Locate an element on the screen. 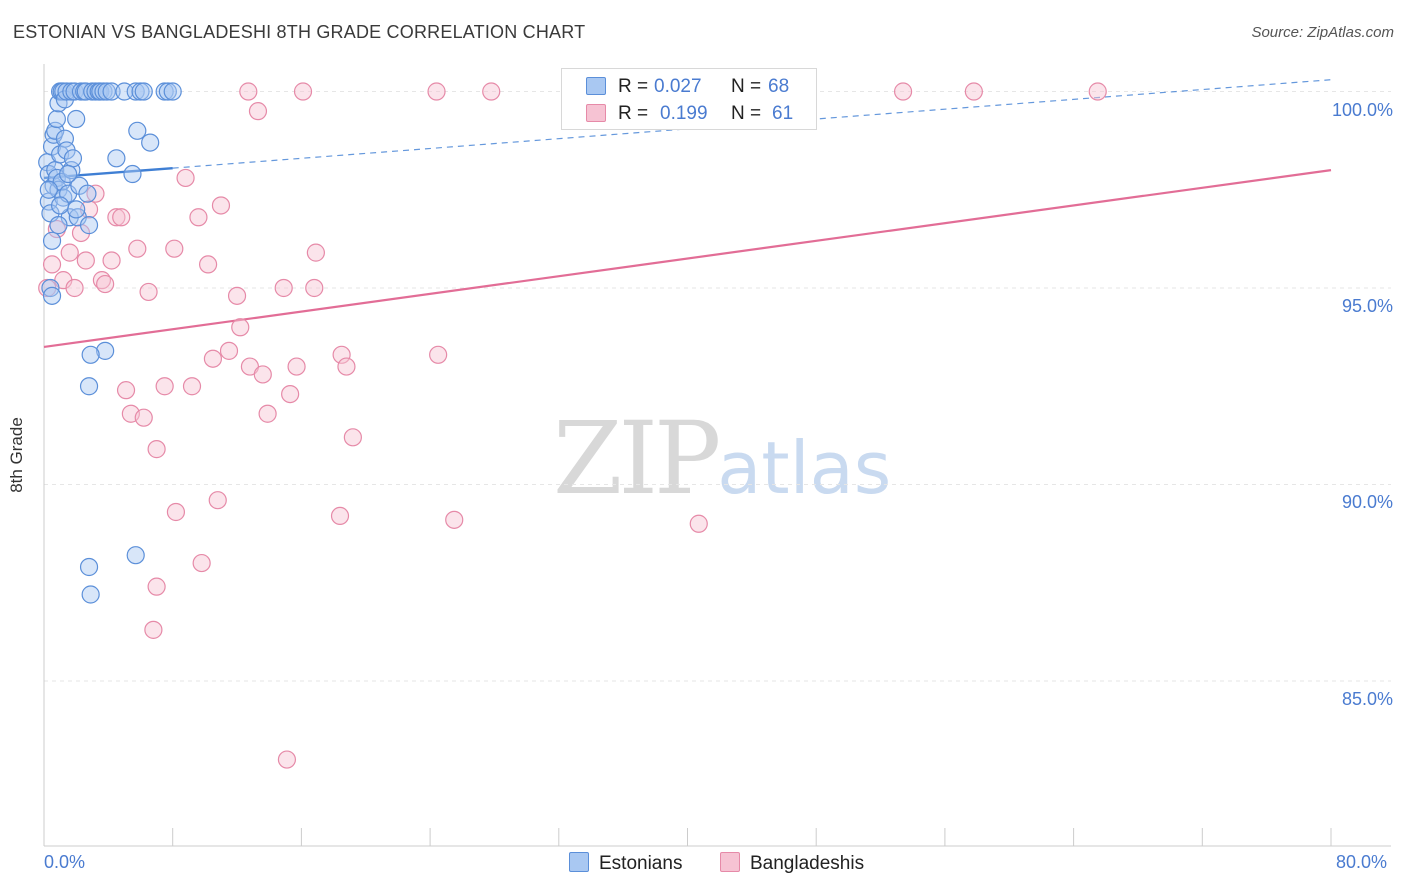  bottom-legend-bangladeshis: Bangladeshis is located at coordinates (792, 863).